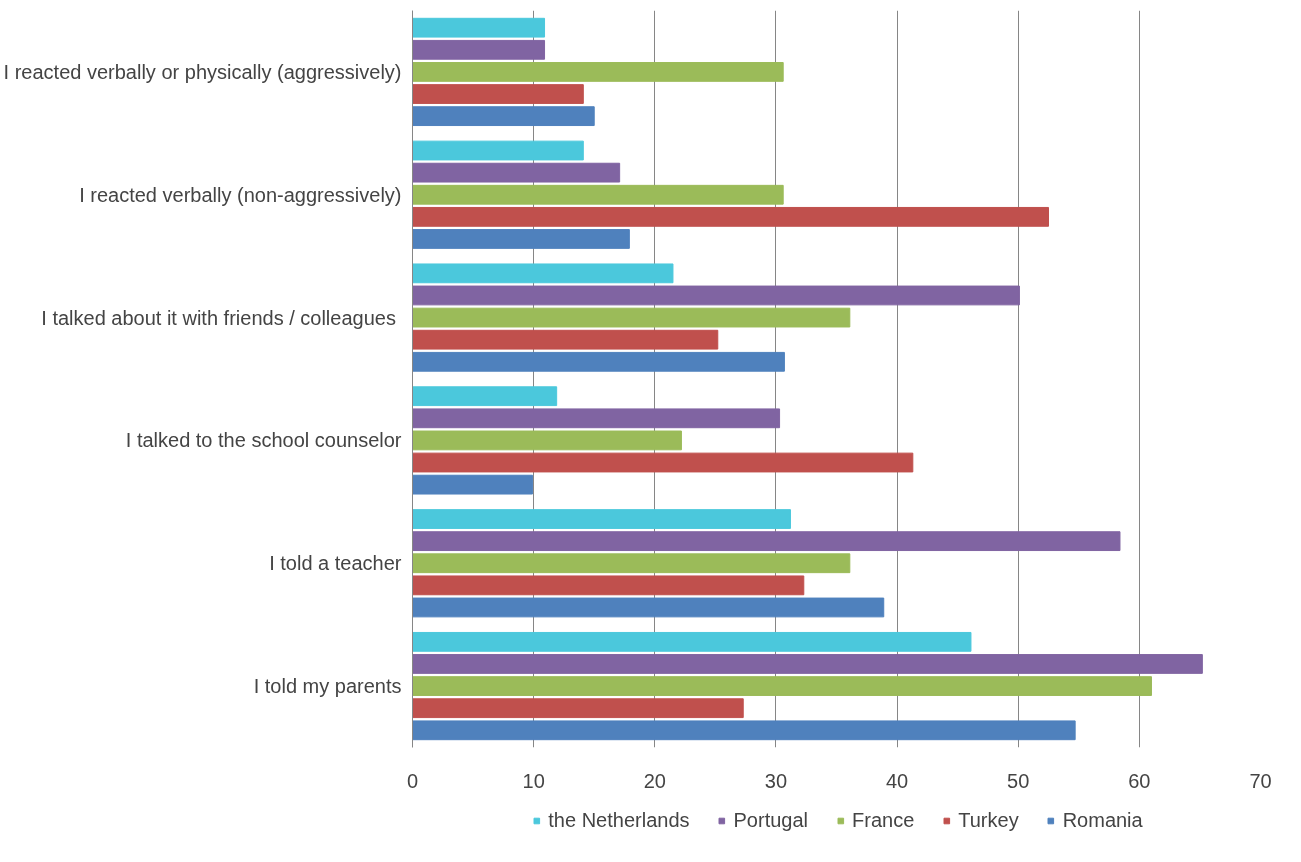 The height and width of the screenshot is (862, 1301). Describe the element at coordinates (263, 440) in the screenshot. I see `y-tick-label: I talked to the school counselor` at that location.